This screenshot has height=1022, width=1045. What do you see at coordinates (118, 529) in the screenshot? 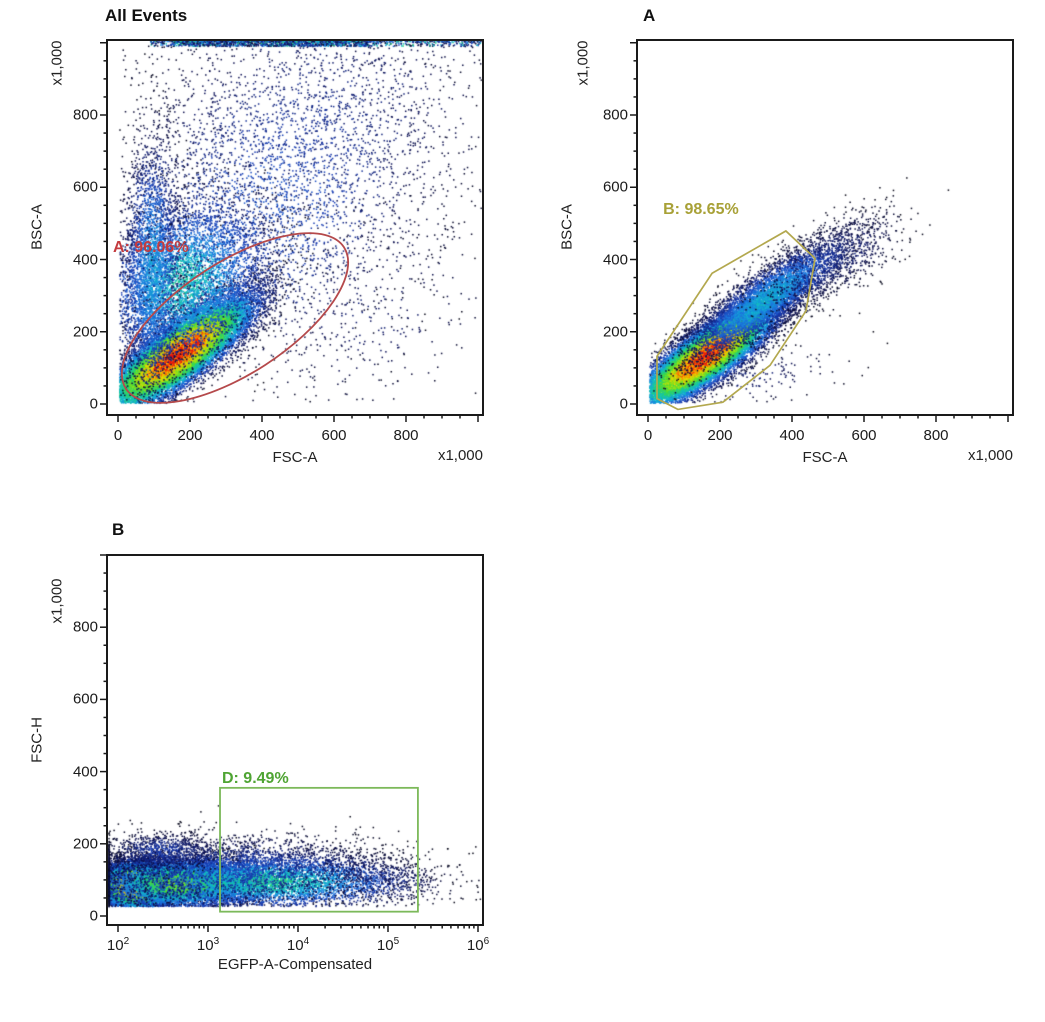
I see `panel-title-b: B` at bounding box center [118, 529].